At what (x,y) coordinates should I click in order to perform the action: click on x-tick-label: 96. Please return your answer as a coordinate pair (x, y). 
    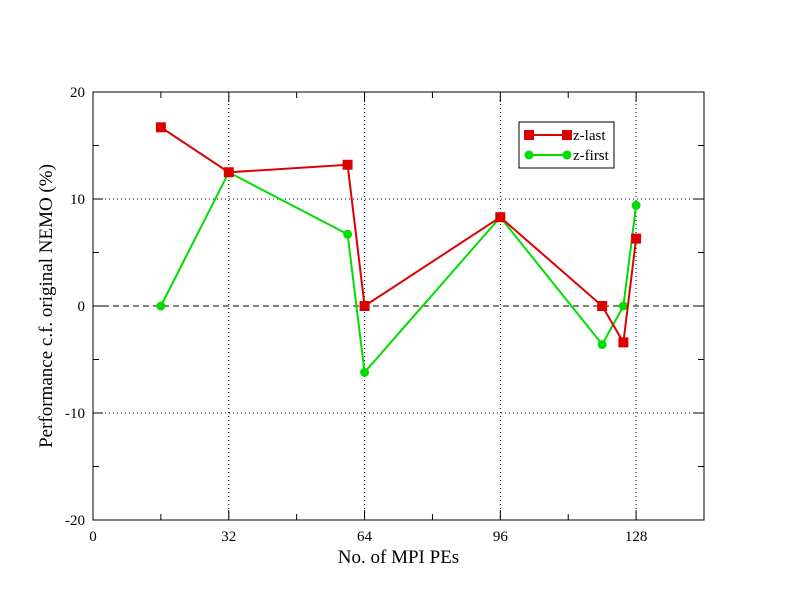
    Looking at the image, I should click on (501, 537).